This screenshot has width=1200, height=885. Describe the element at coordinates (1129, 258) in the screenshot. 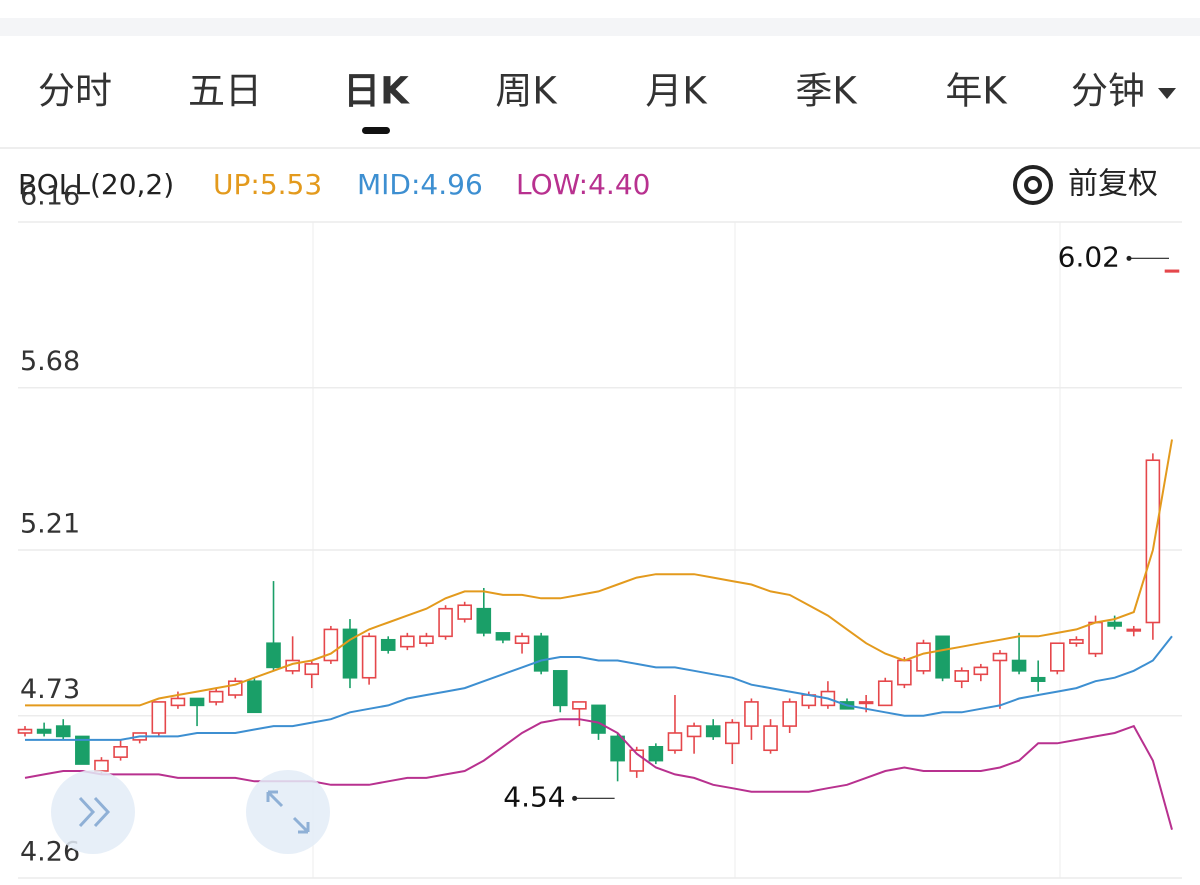

I see `annotation-dot` at that location.